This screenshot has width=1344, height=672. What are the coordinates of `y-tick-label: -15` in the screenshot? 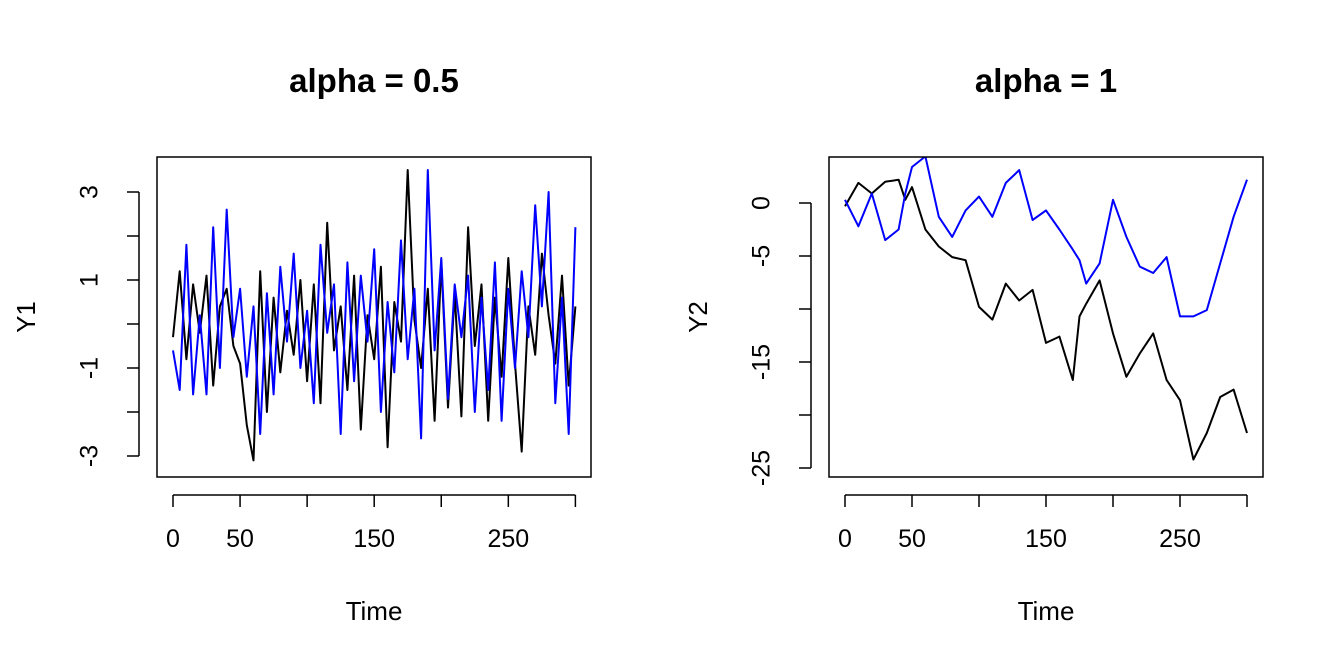 It's located at (762, 362).